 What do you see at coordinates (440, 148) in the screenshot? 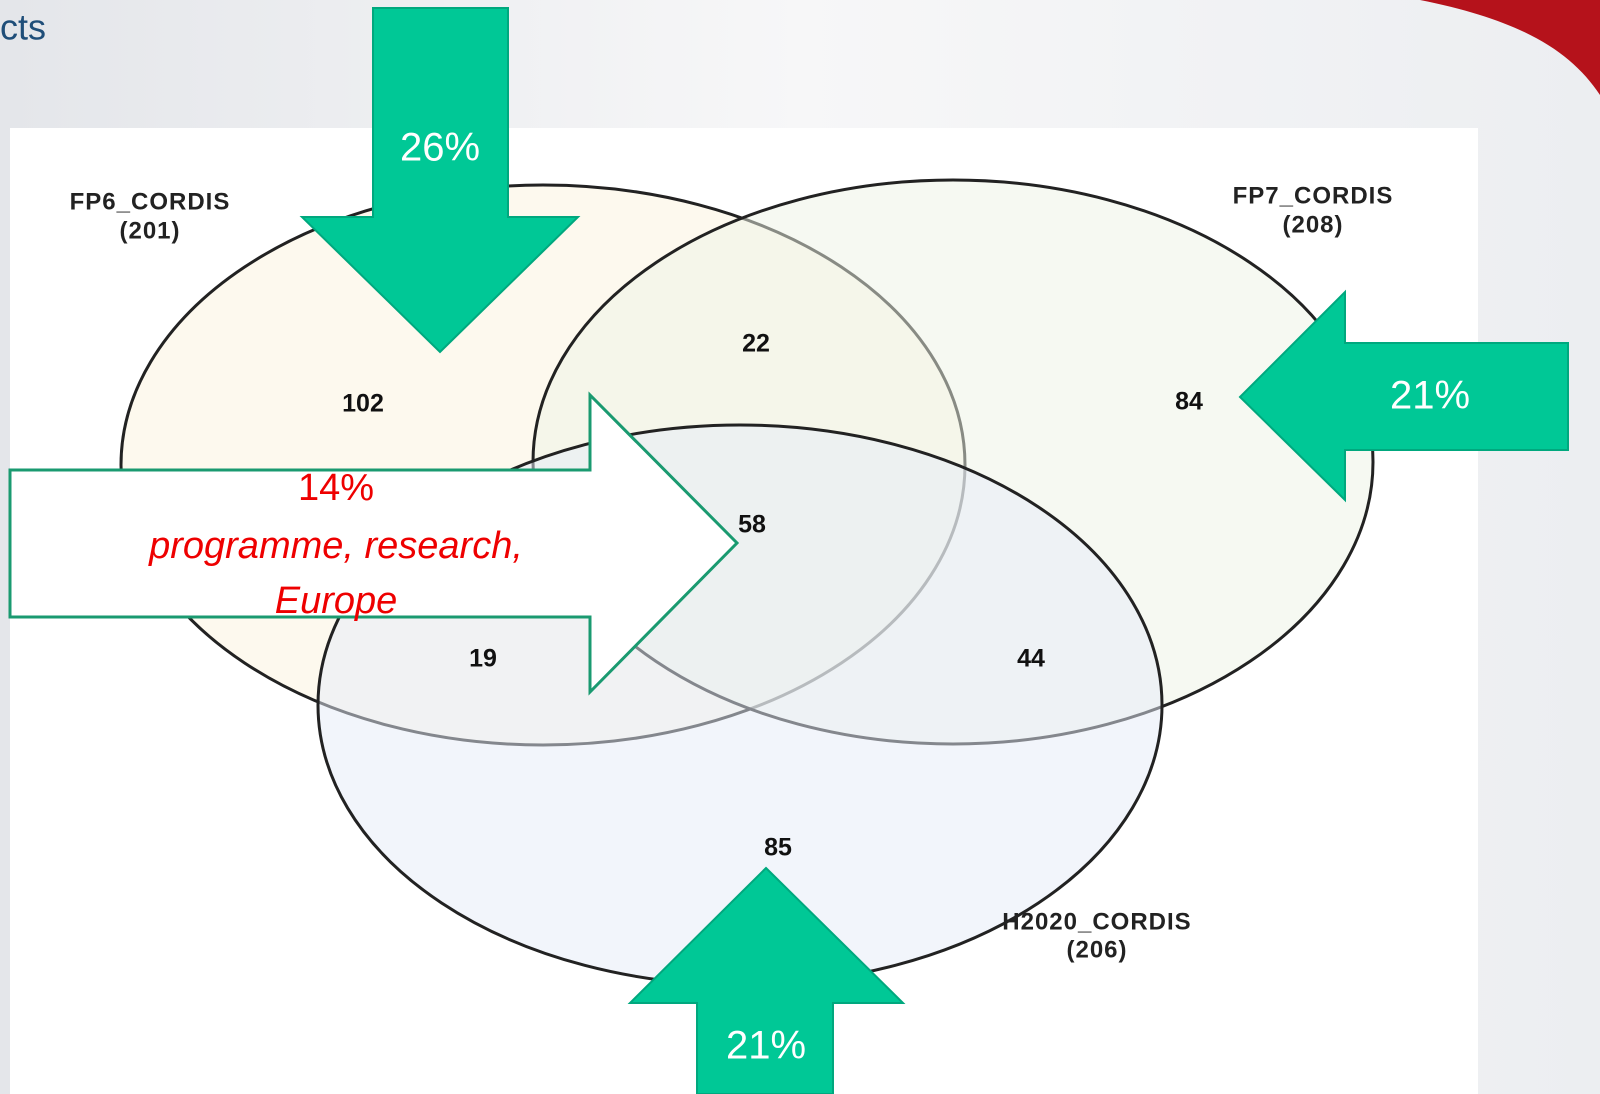
I see `arrow-label: 26%` at bounding box center [440, 148].